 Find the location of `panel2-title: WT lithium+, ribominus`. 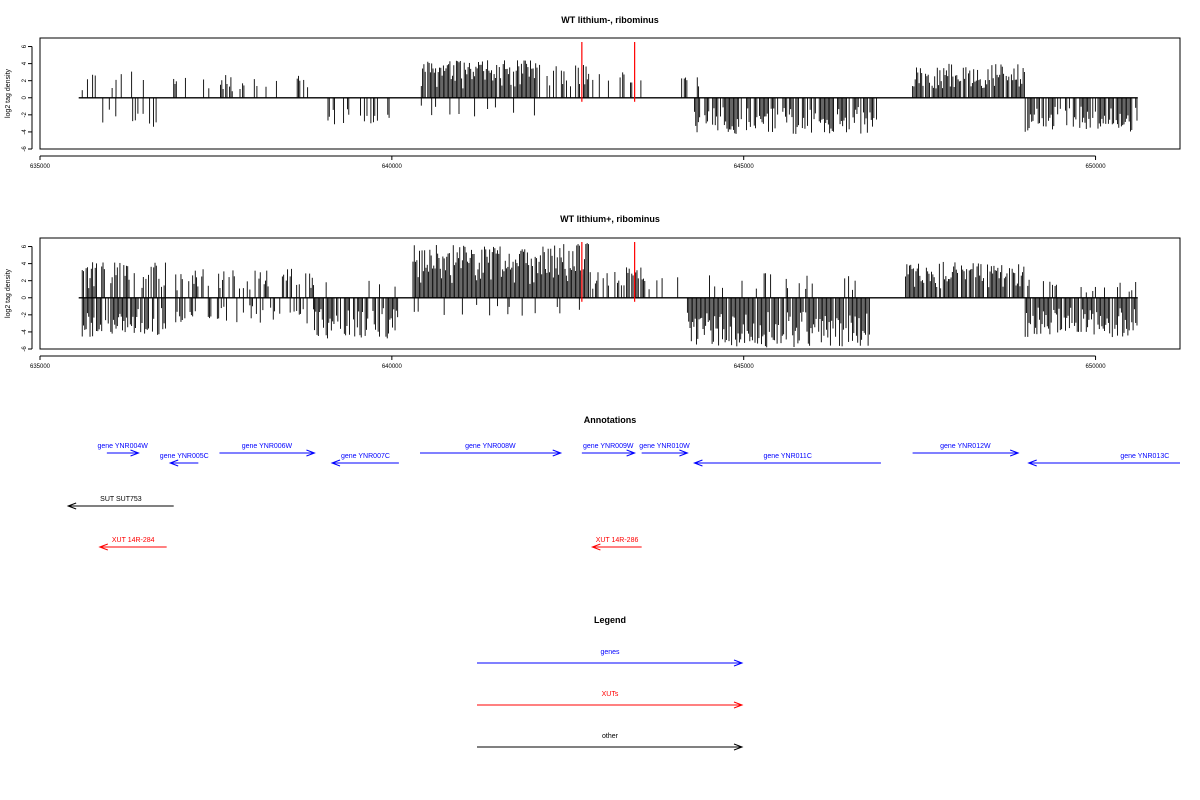

panel2-title: WT lithium+, ribominus is located at coordinates (610, 219).